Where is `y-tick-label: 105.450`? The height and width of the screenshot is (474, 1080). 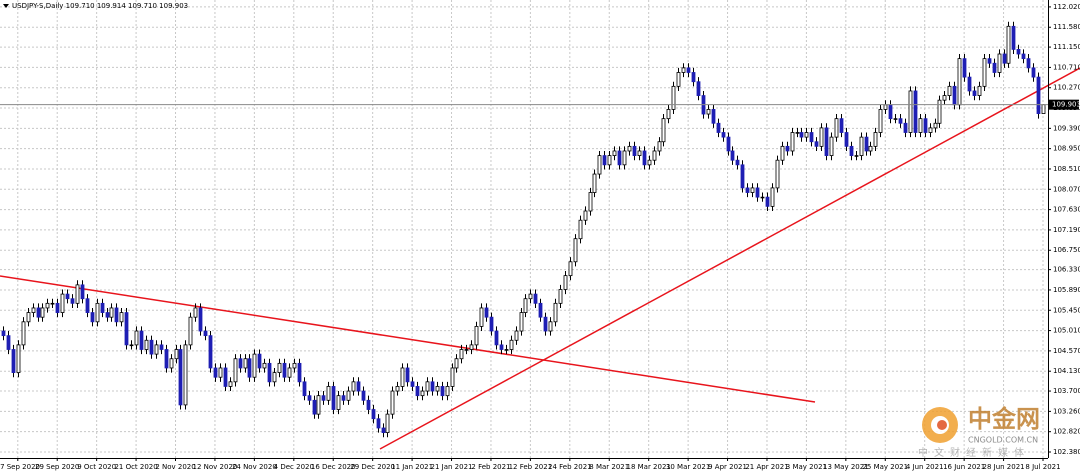
y-tick-label: 105.450 is located at coordinates (1066, 310).